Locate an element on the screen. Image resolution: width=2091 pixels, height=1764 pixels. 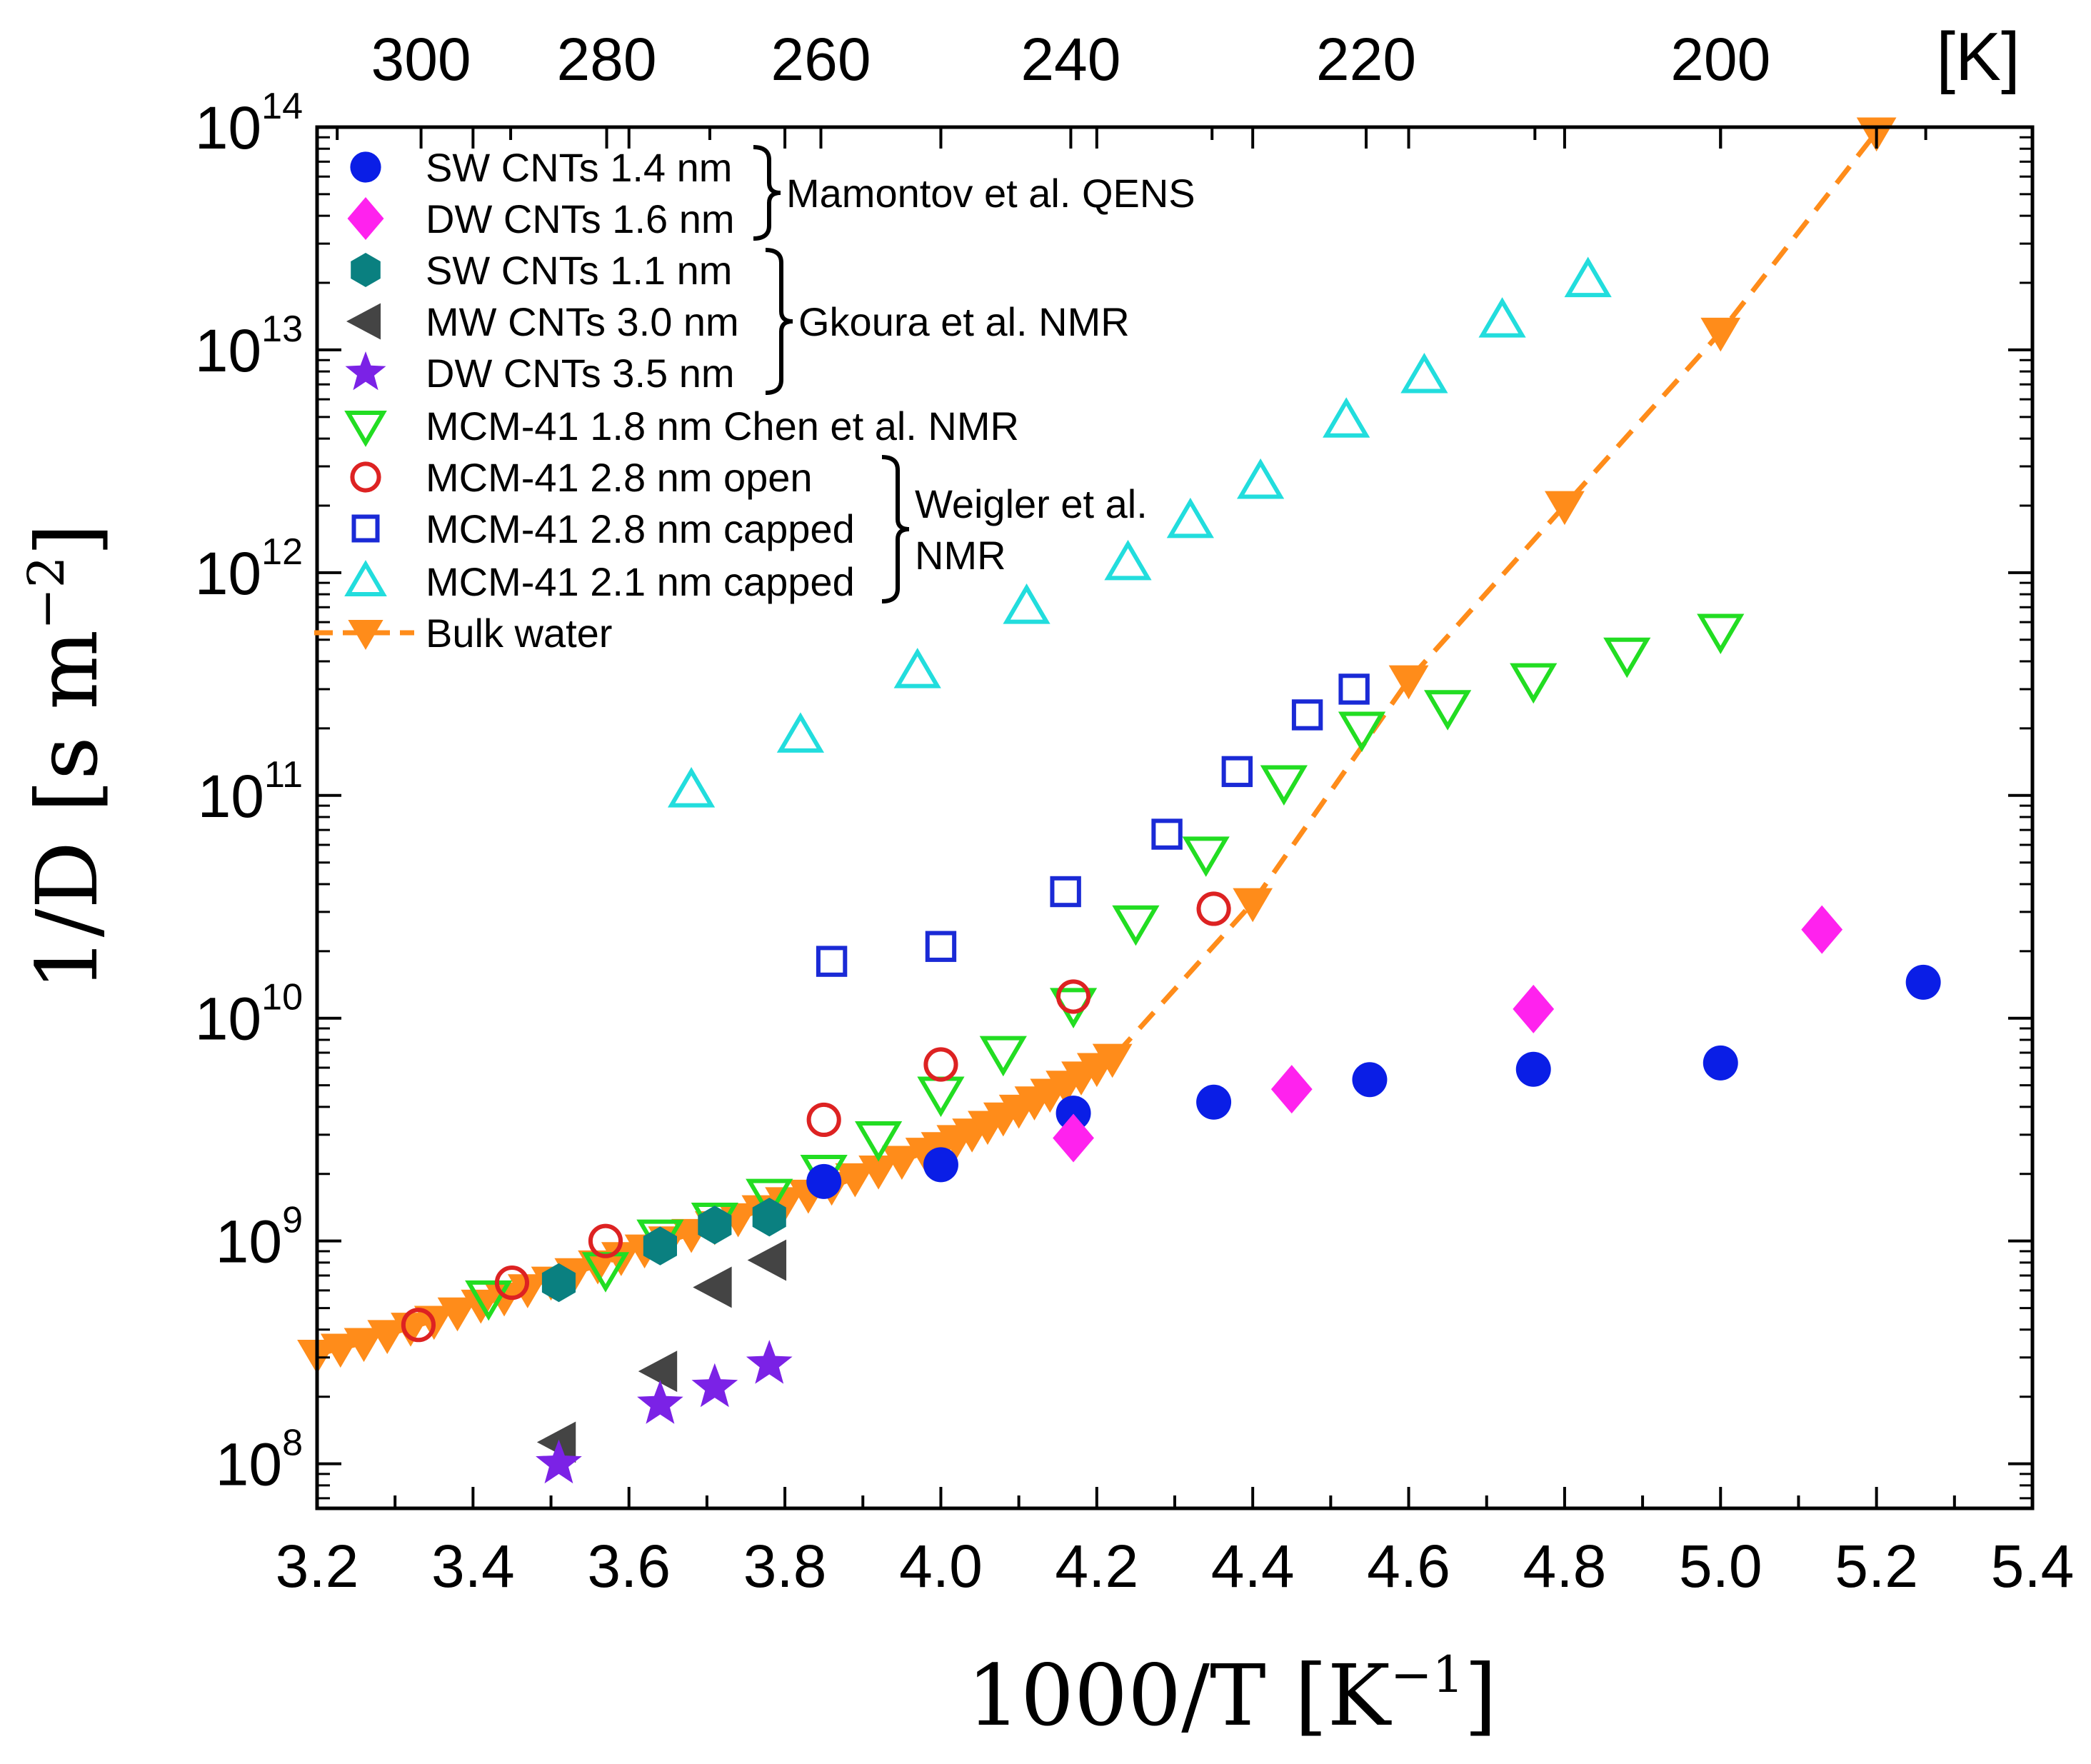
legend-entry: SW CNTs 1.4 nm is located at coordinates (541, 168).